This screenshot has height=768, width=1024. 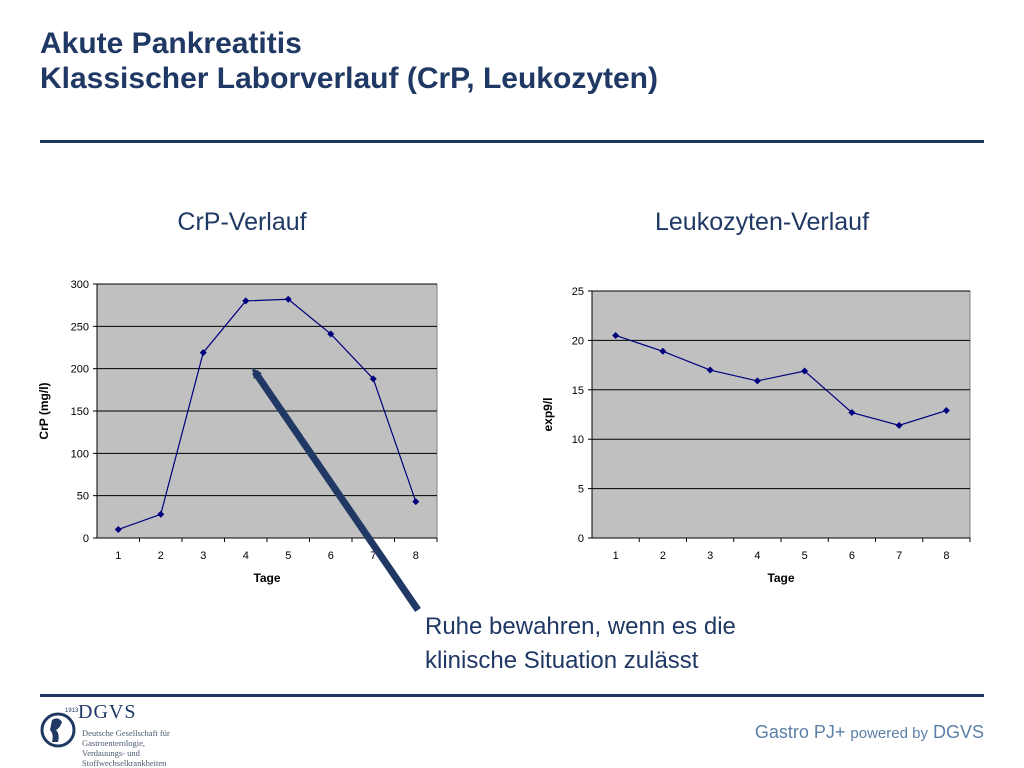 What do you see at coordinates (781, 380) in the screenshot?
I see `leuko-series-line` at bounding box center [781, 380].